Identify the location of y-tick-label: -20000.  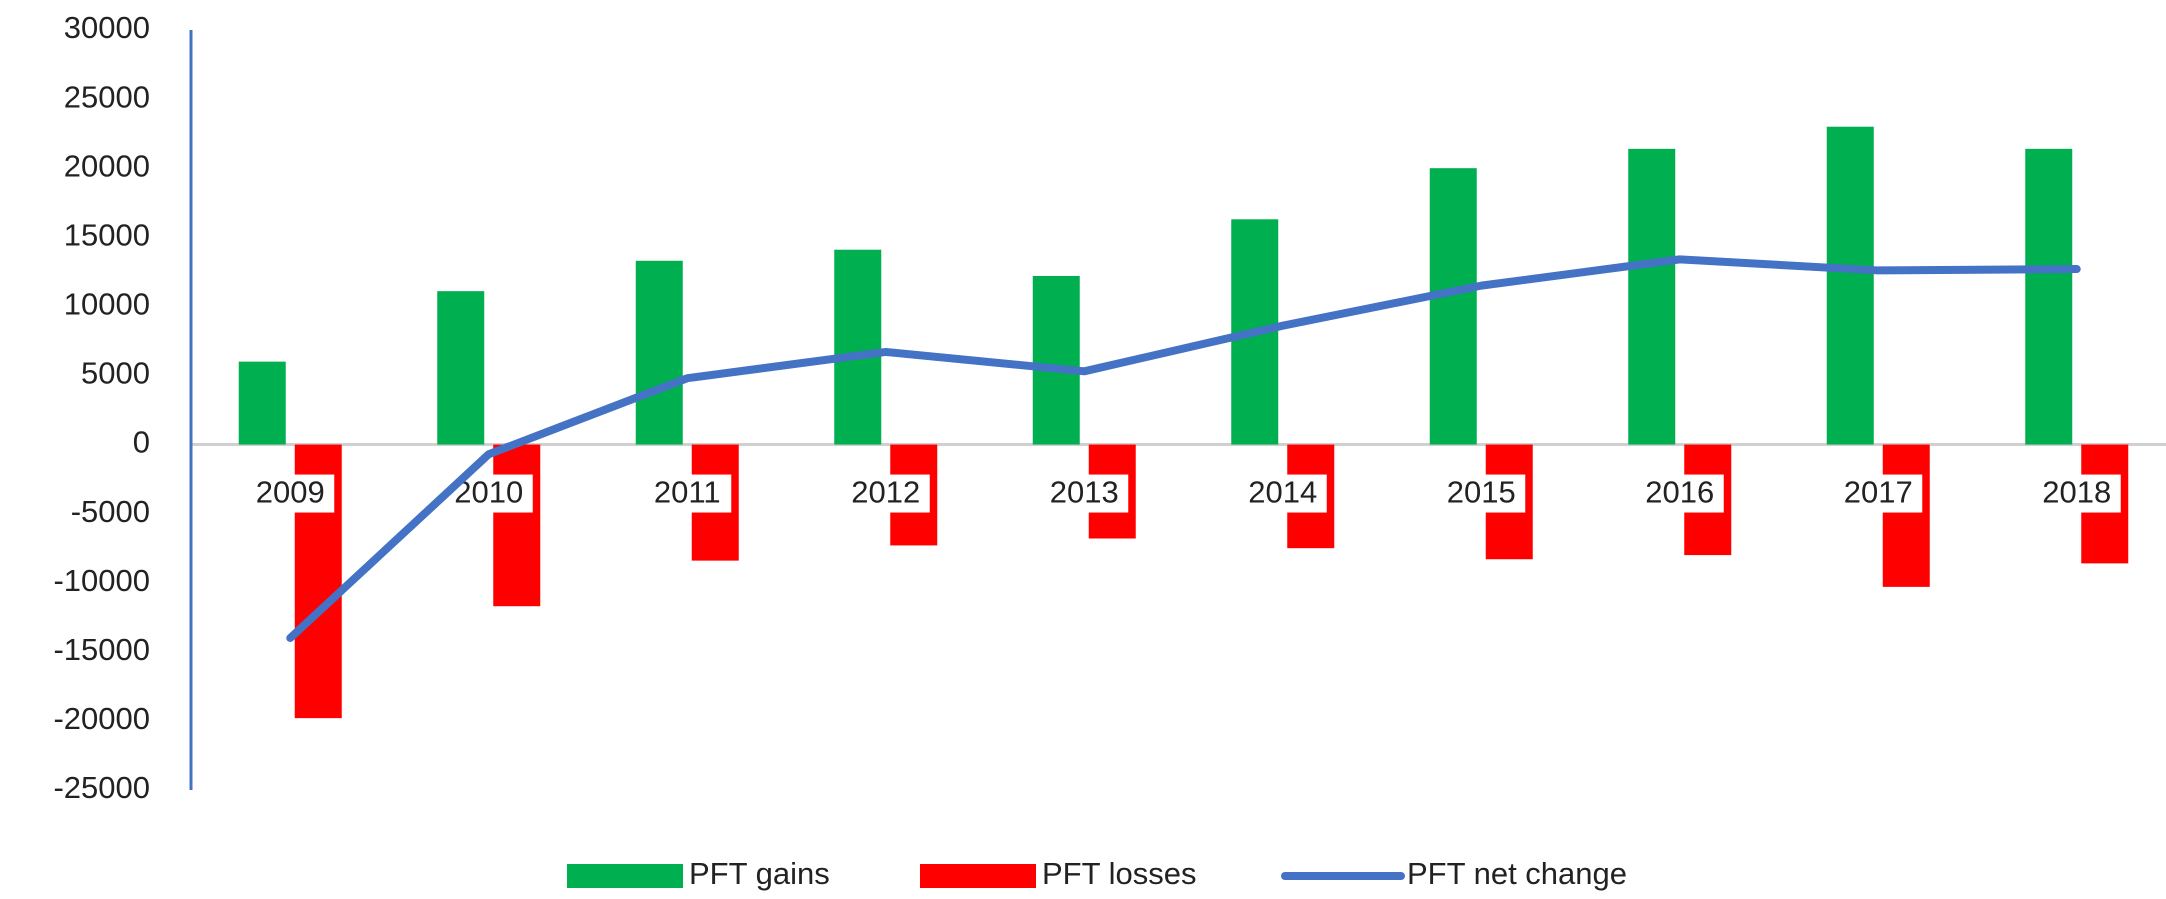
(101, 718).